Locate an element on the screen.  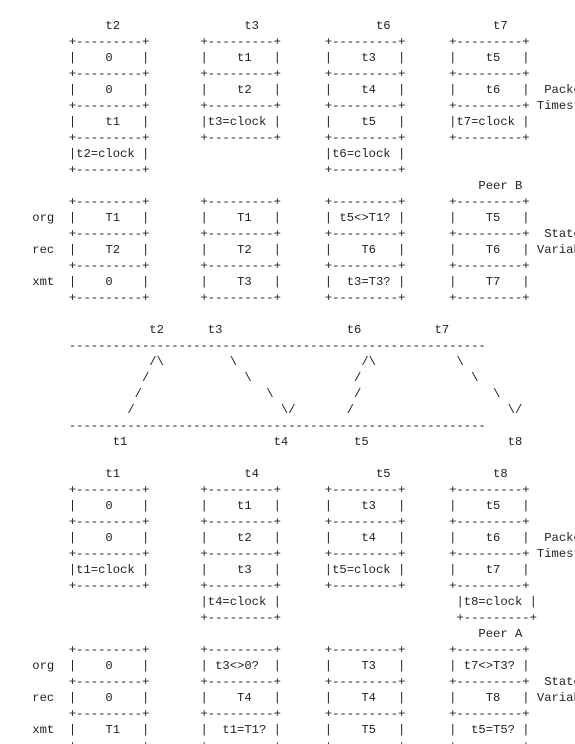
diagram-line: org | T1 | | T1 | | t5<>T1? | | T5 | is located at coordinates (266, 218).